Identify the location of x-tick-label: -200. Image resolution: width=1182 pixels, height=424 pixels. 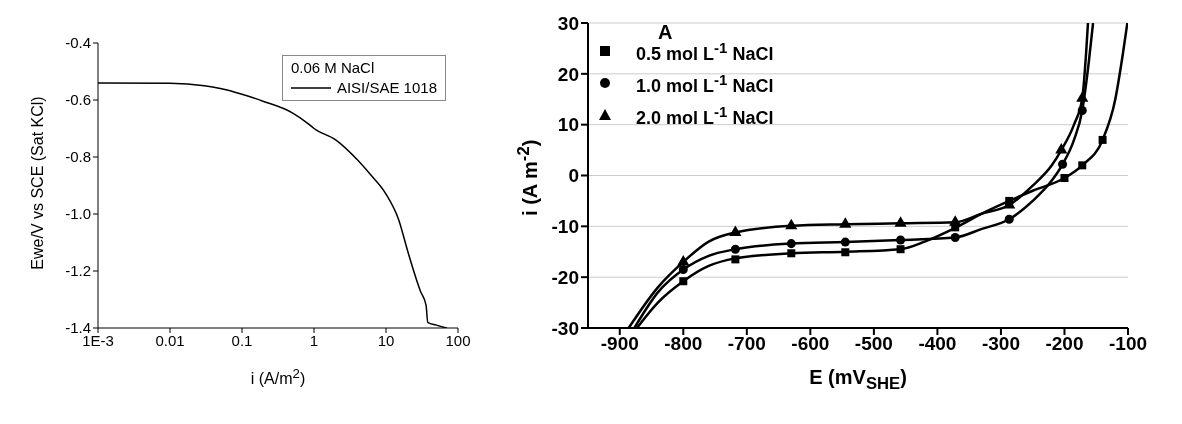
(1064, 344).